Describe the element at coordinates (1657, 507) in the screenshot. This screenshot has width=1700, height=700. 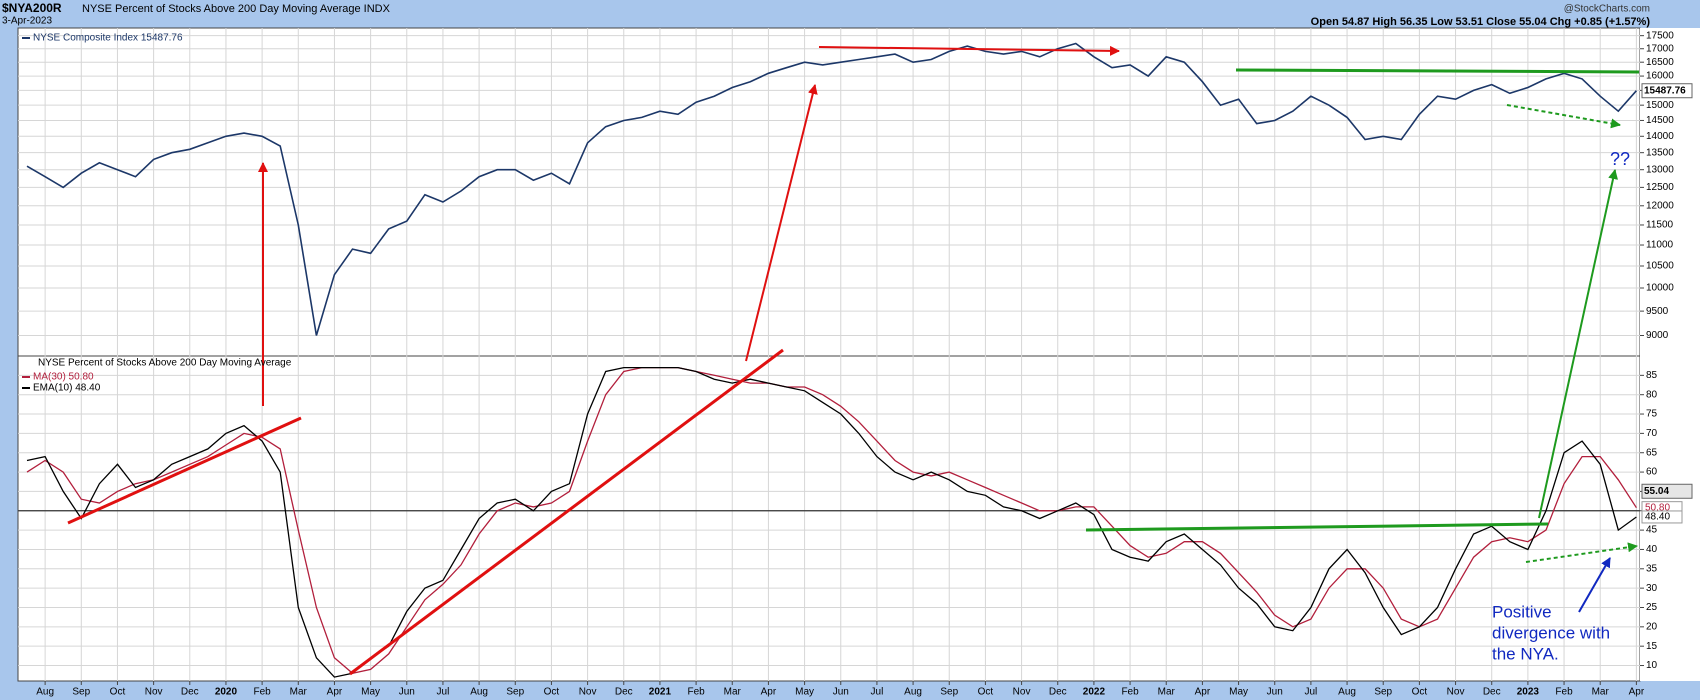
I see `value-badge-label: 50.80` at that location.